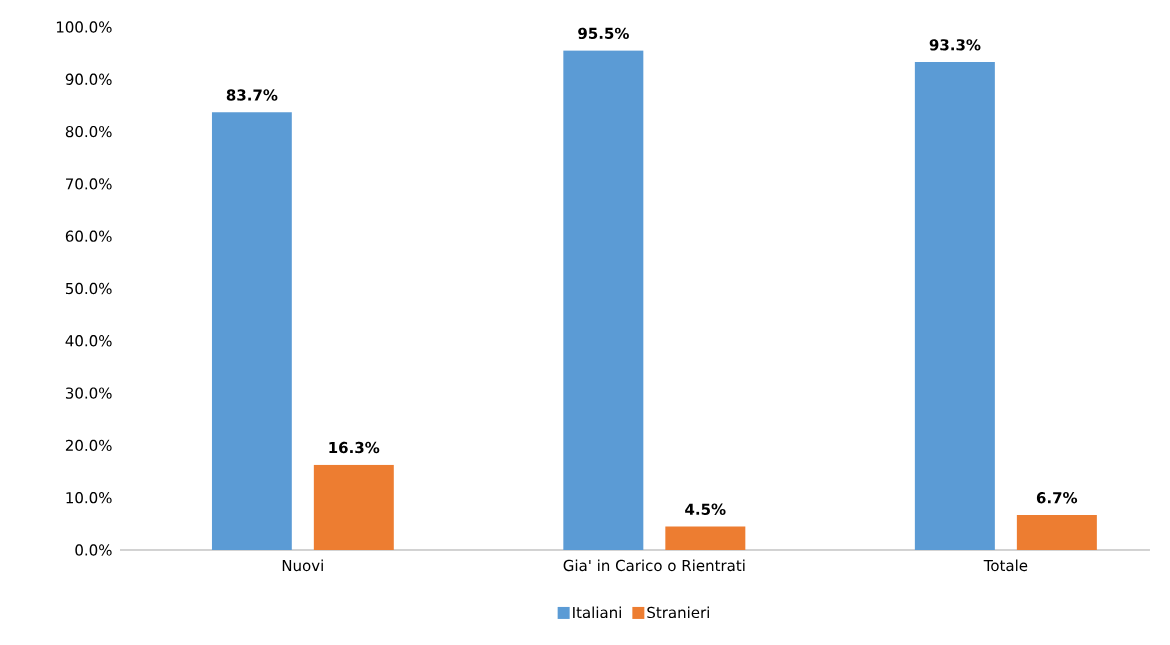 Image resolution: width=1170 pixels, height=645 pixels. What do you see at coordinates (88, 445) in the screenshot?
I see `y-tick-label: 20.0%` at bounding box center [88, 445].